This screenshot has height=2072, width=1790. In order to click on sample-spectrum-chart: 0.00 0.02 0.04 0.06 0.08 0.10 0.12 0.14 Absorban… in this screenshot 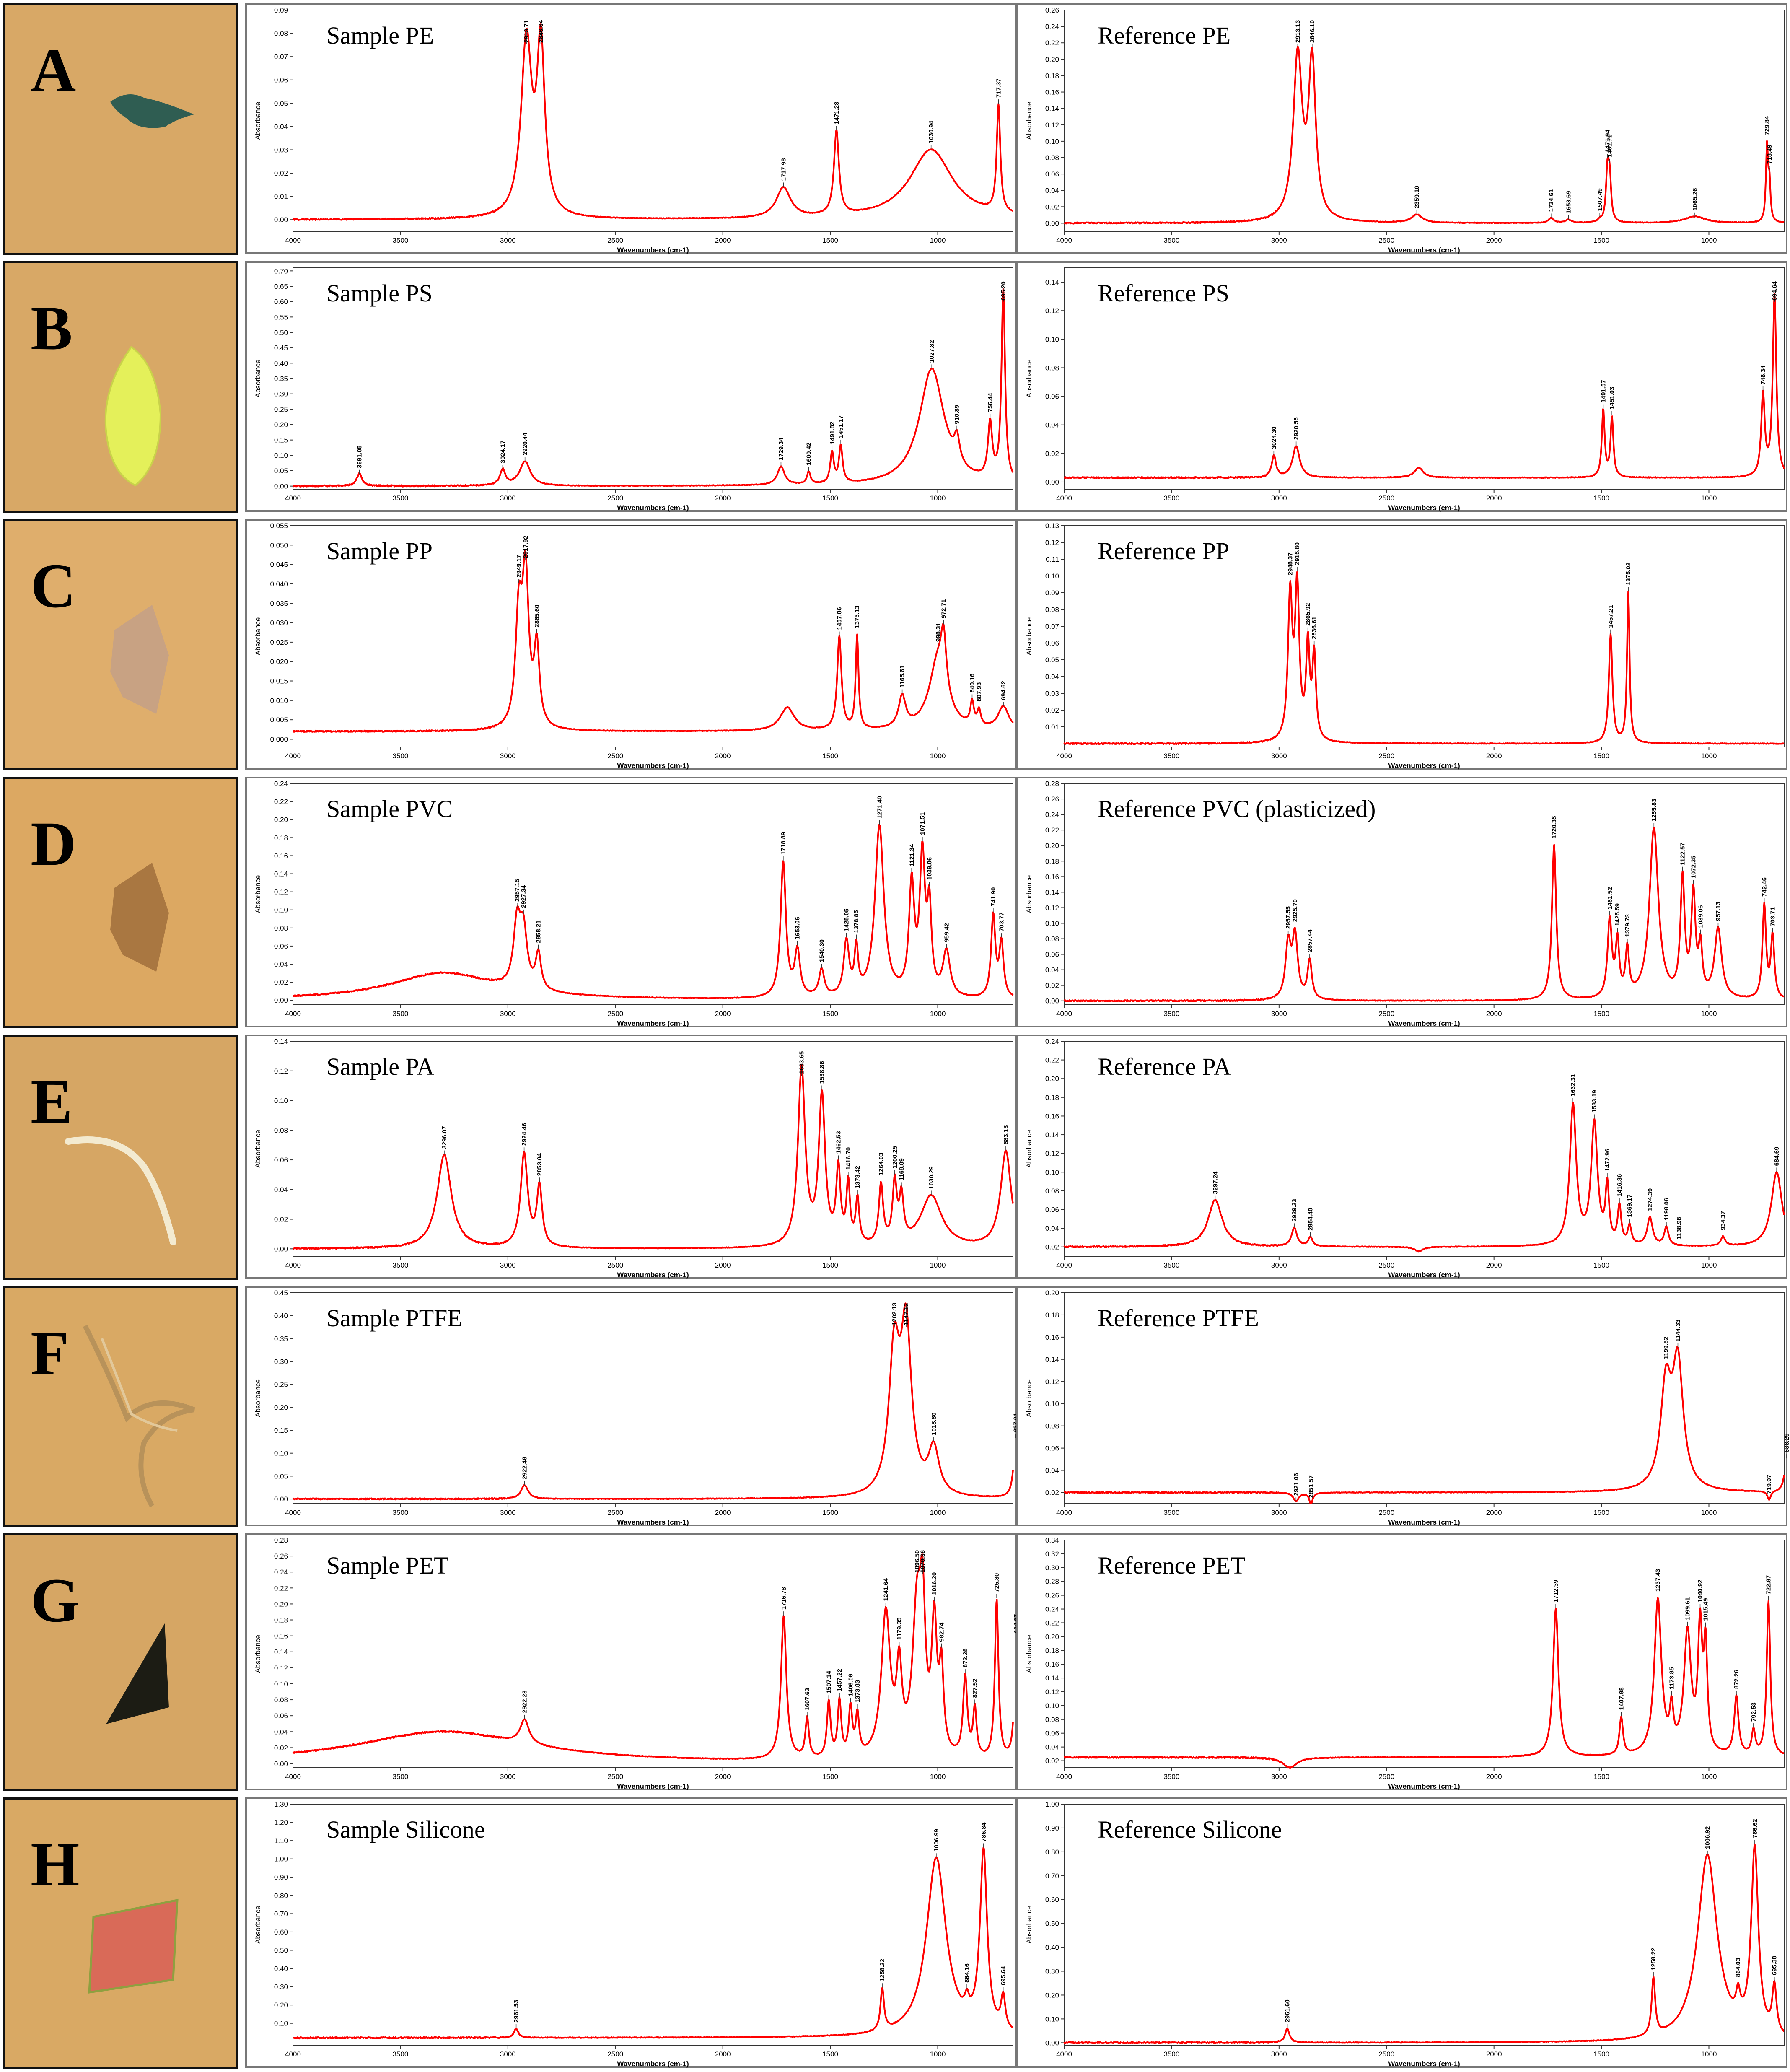, I will do `click(634, 1158)`.